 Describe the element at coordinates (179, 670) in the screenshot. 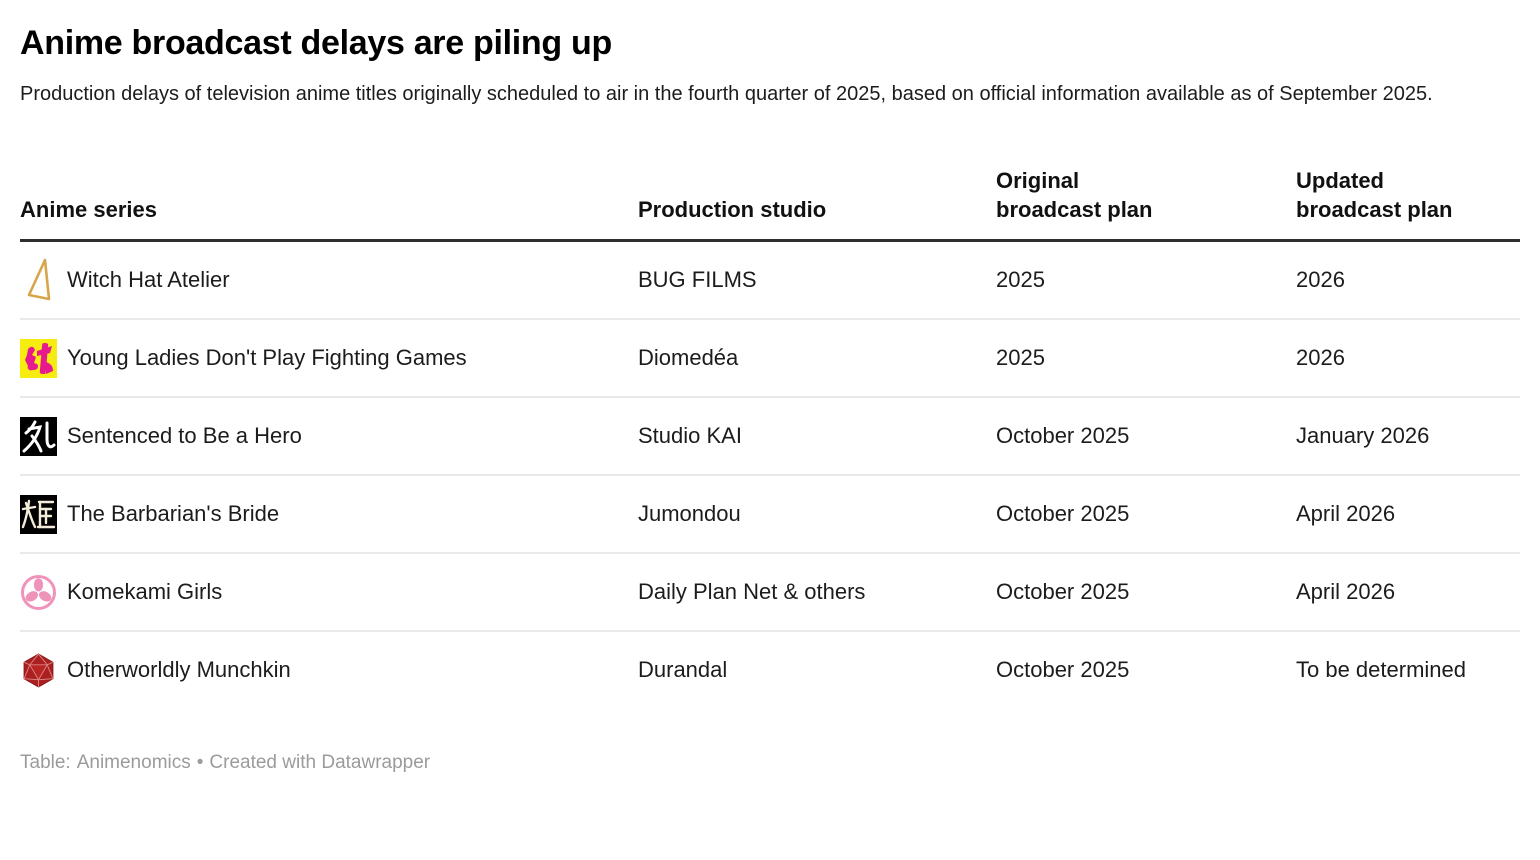

I see `series-name: Otherworldly Munchkin` at that location.